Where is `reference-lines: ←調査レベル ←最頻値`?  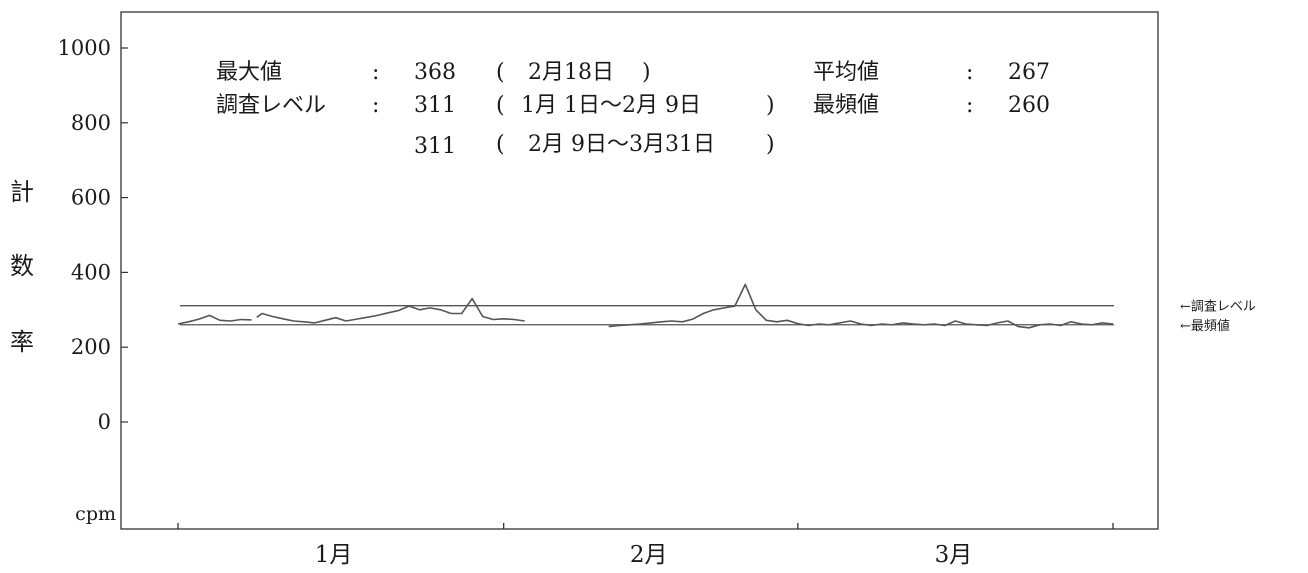 reference-lines: ←調査レベル ←最頻値 is located at coordinates (718, 317).